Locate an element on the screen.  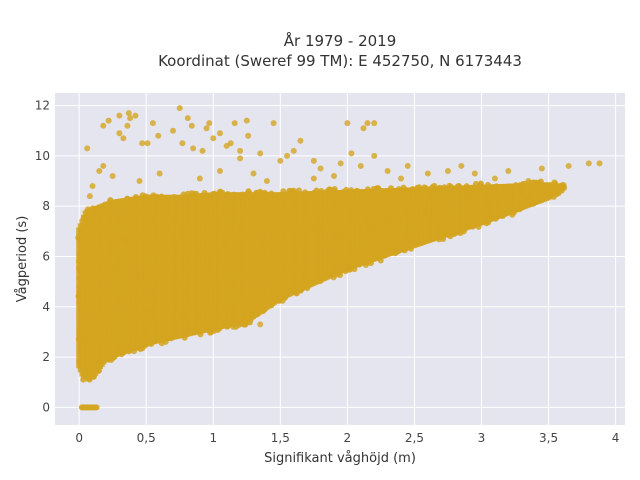
y-tick-label: 0 is located at coordinates (46, 407).